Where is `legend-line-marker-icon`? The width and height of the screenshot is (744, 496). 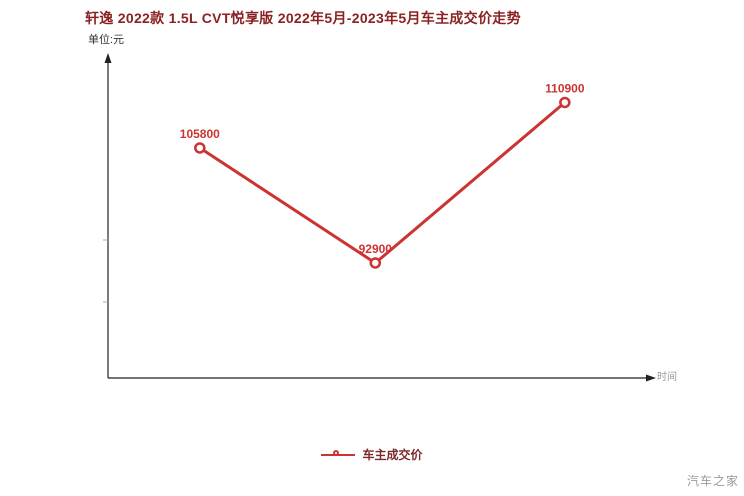
legend-line-marker-icon is located at coordinates (338, 455).